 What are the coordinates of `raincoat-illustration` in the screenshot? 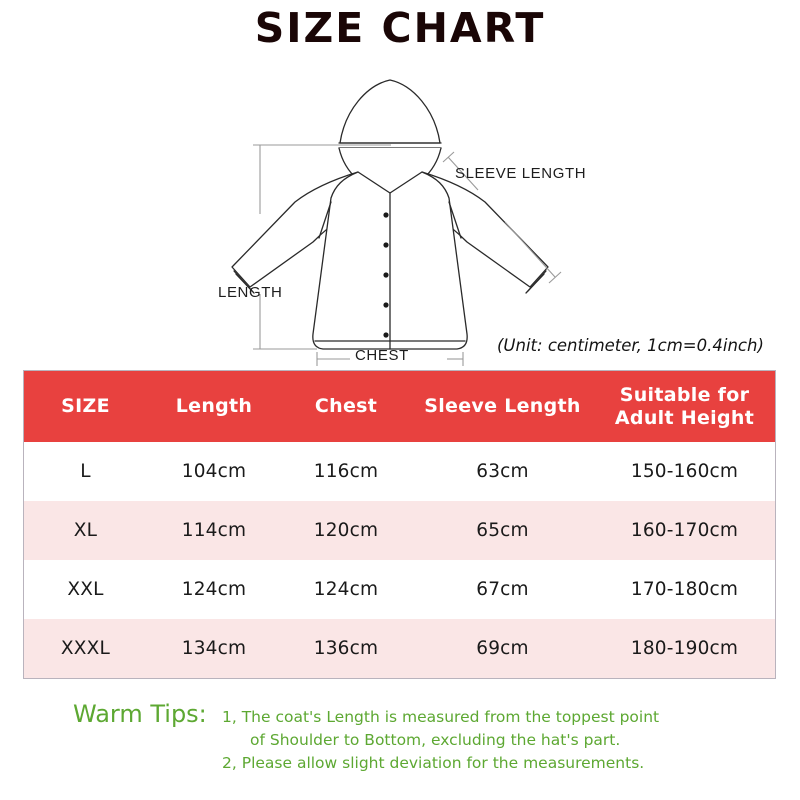 It's located at (396, 222).